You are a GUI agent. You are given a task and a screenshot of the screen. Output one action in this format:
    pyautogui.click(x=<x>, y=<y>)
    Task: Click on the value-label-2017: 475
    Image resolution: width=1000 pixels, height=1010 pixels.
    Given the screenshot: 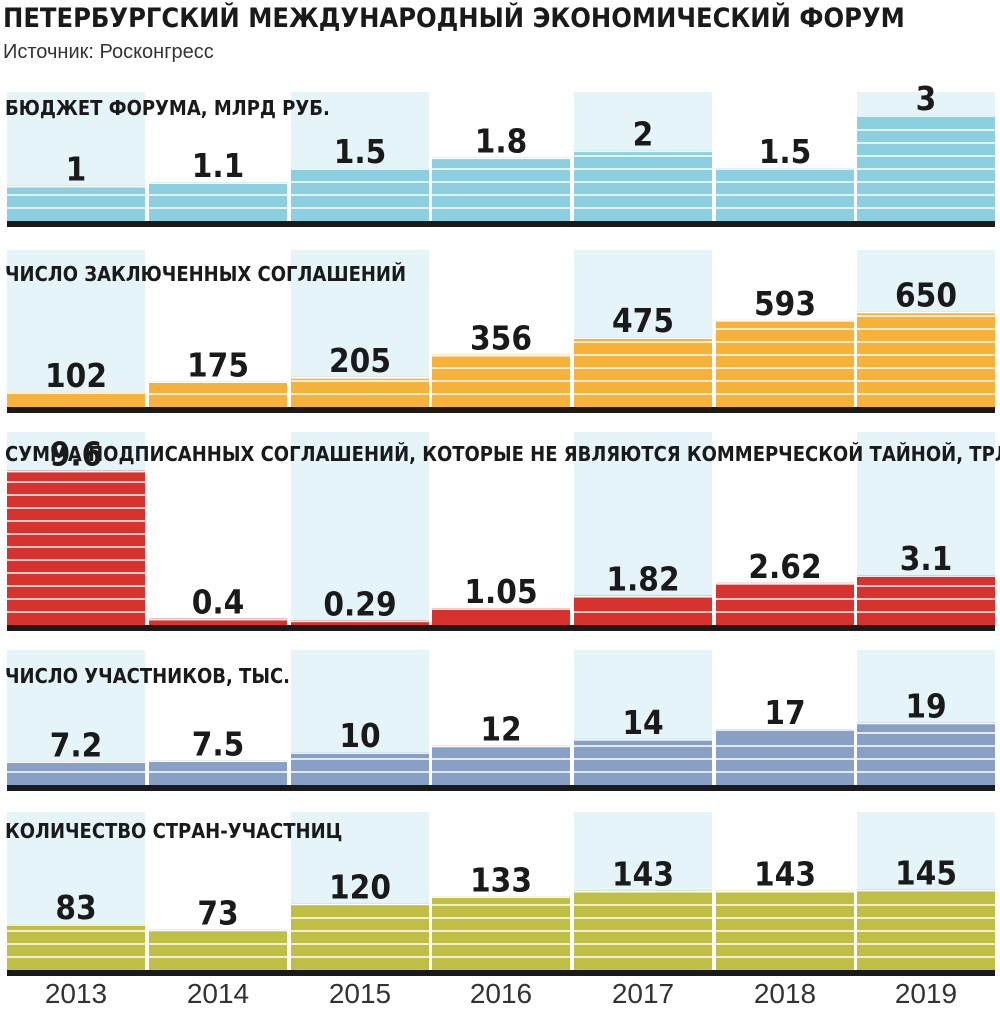 What is the action you would take?
    pyautogui.click(x=643, y=320)
    